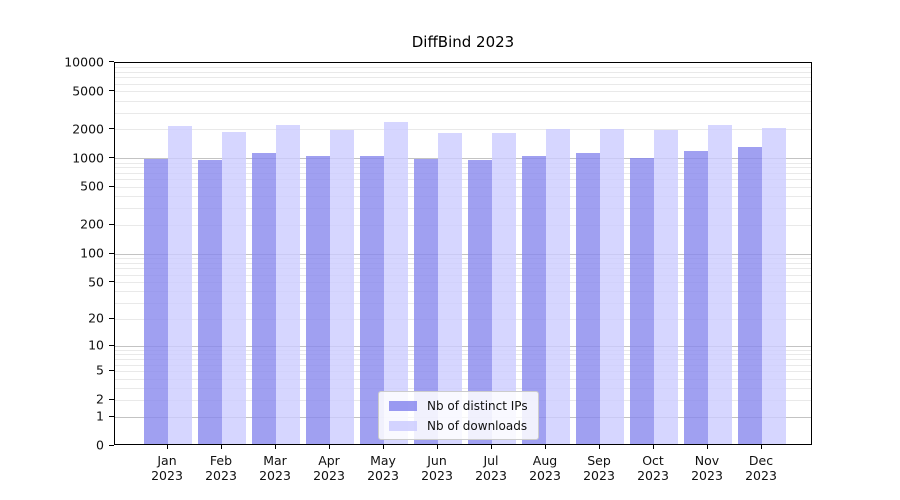  I want to click on x-tick-label: Nov 2023, so click(707, 468).